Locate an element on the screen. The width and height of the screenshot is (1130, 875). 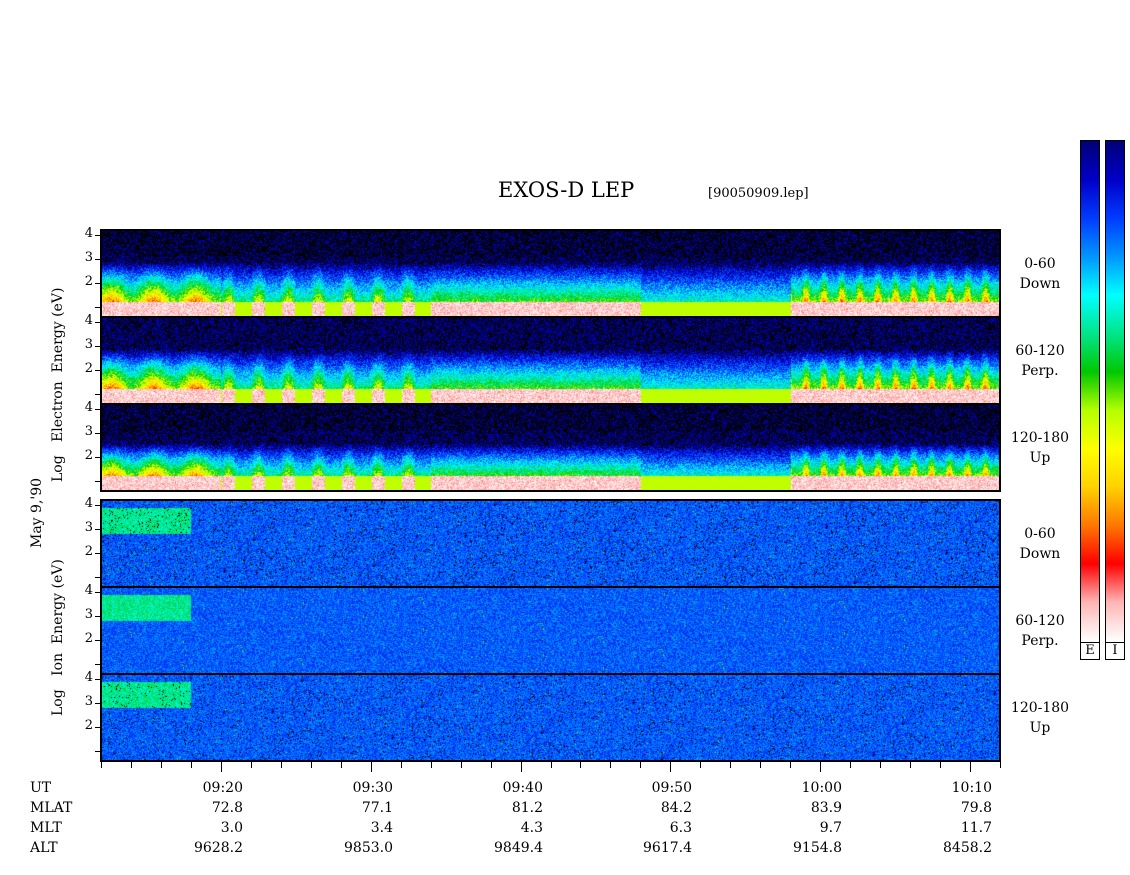
ephemeris-value: 3.4 is located at coordinates (381, 828).